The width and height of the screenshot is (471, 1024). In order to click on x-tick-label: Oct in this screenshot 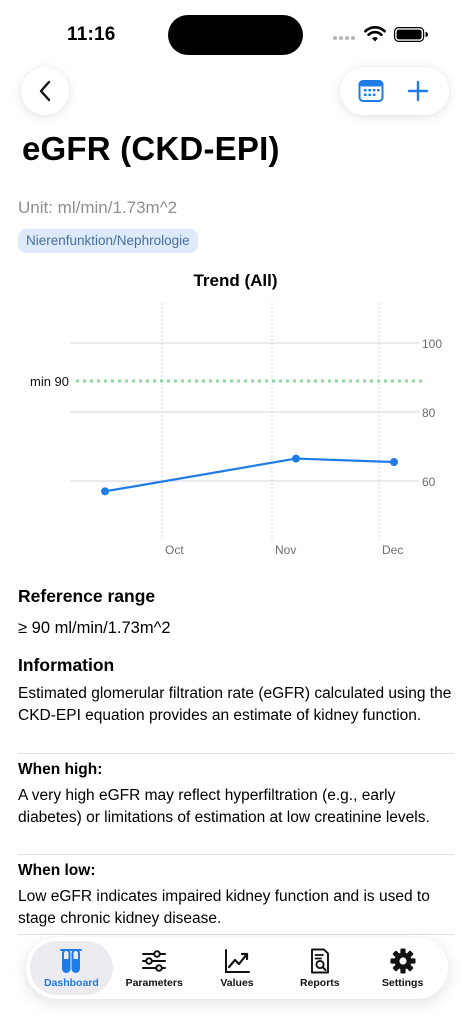, I will do `click(174, 550)`.